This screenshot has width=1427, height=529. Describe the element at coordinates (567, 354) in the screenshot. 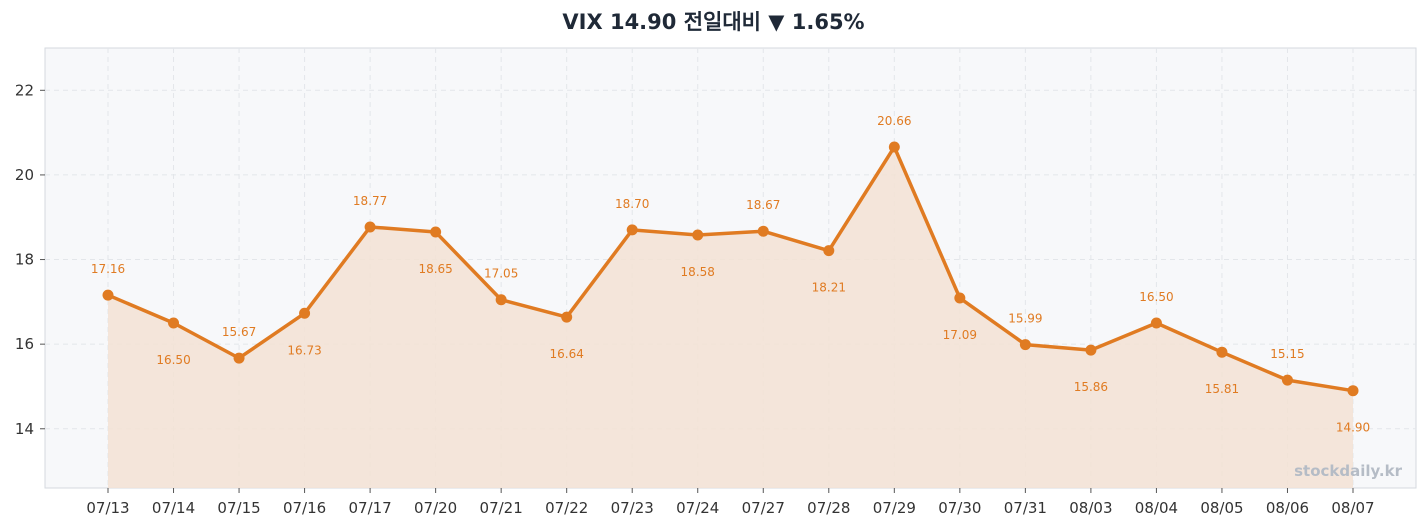

I see `data-label: 16.64` at that location.